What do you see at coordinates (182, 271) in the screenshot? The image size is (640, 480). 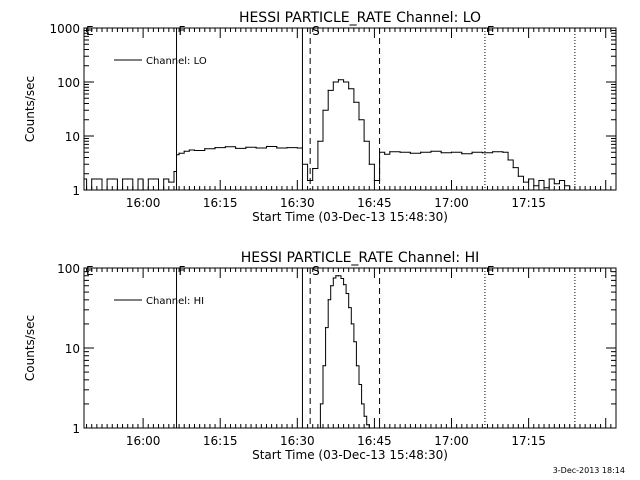 I see `marker-label-hi: F` at bounding box center [182, 271].